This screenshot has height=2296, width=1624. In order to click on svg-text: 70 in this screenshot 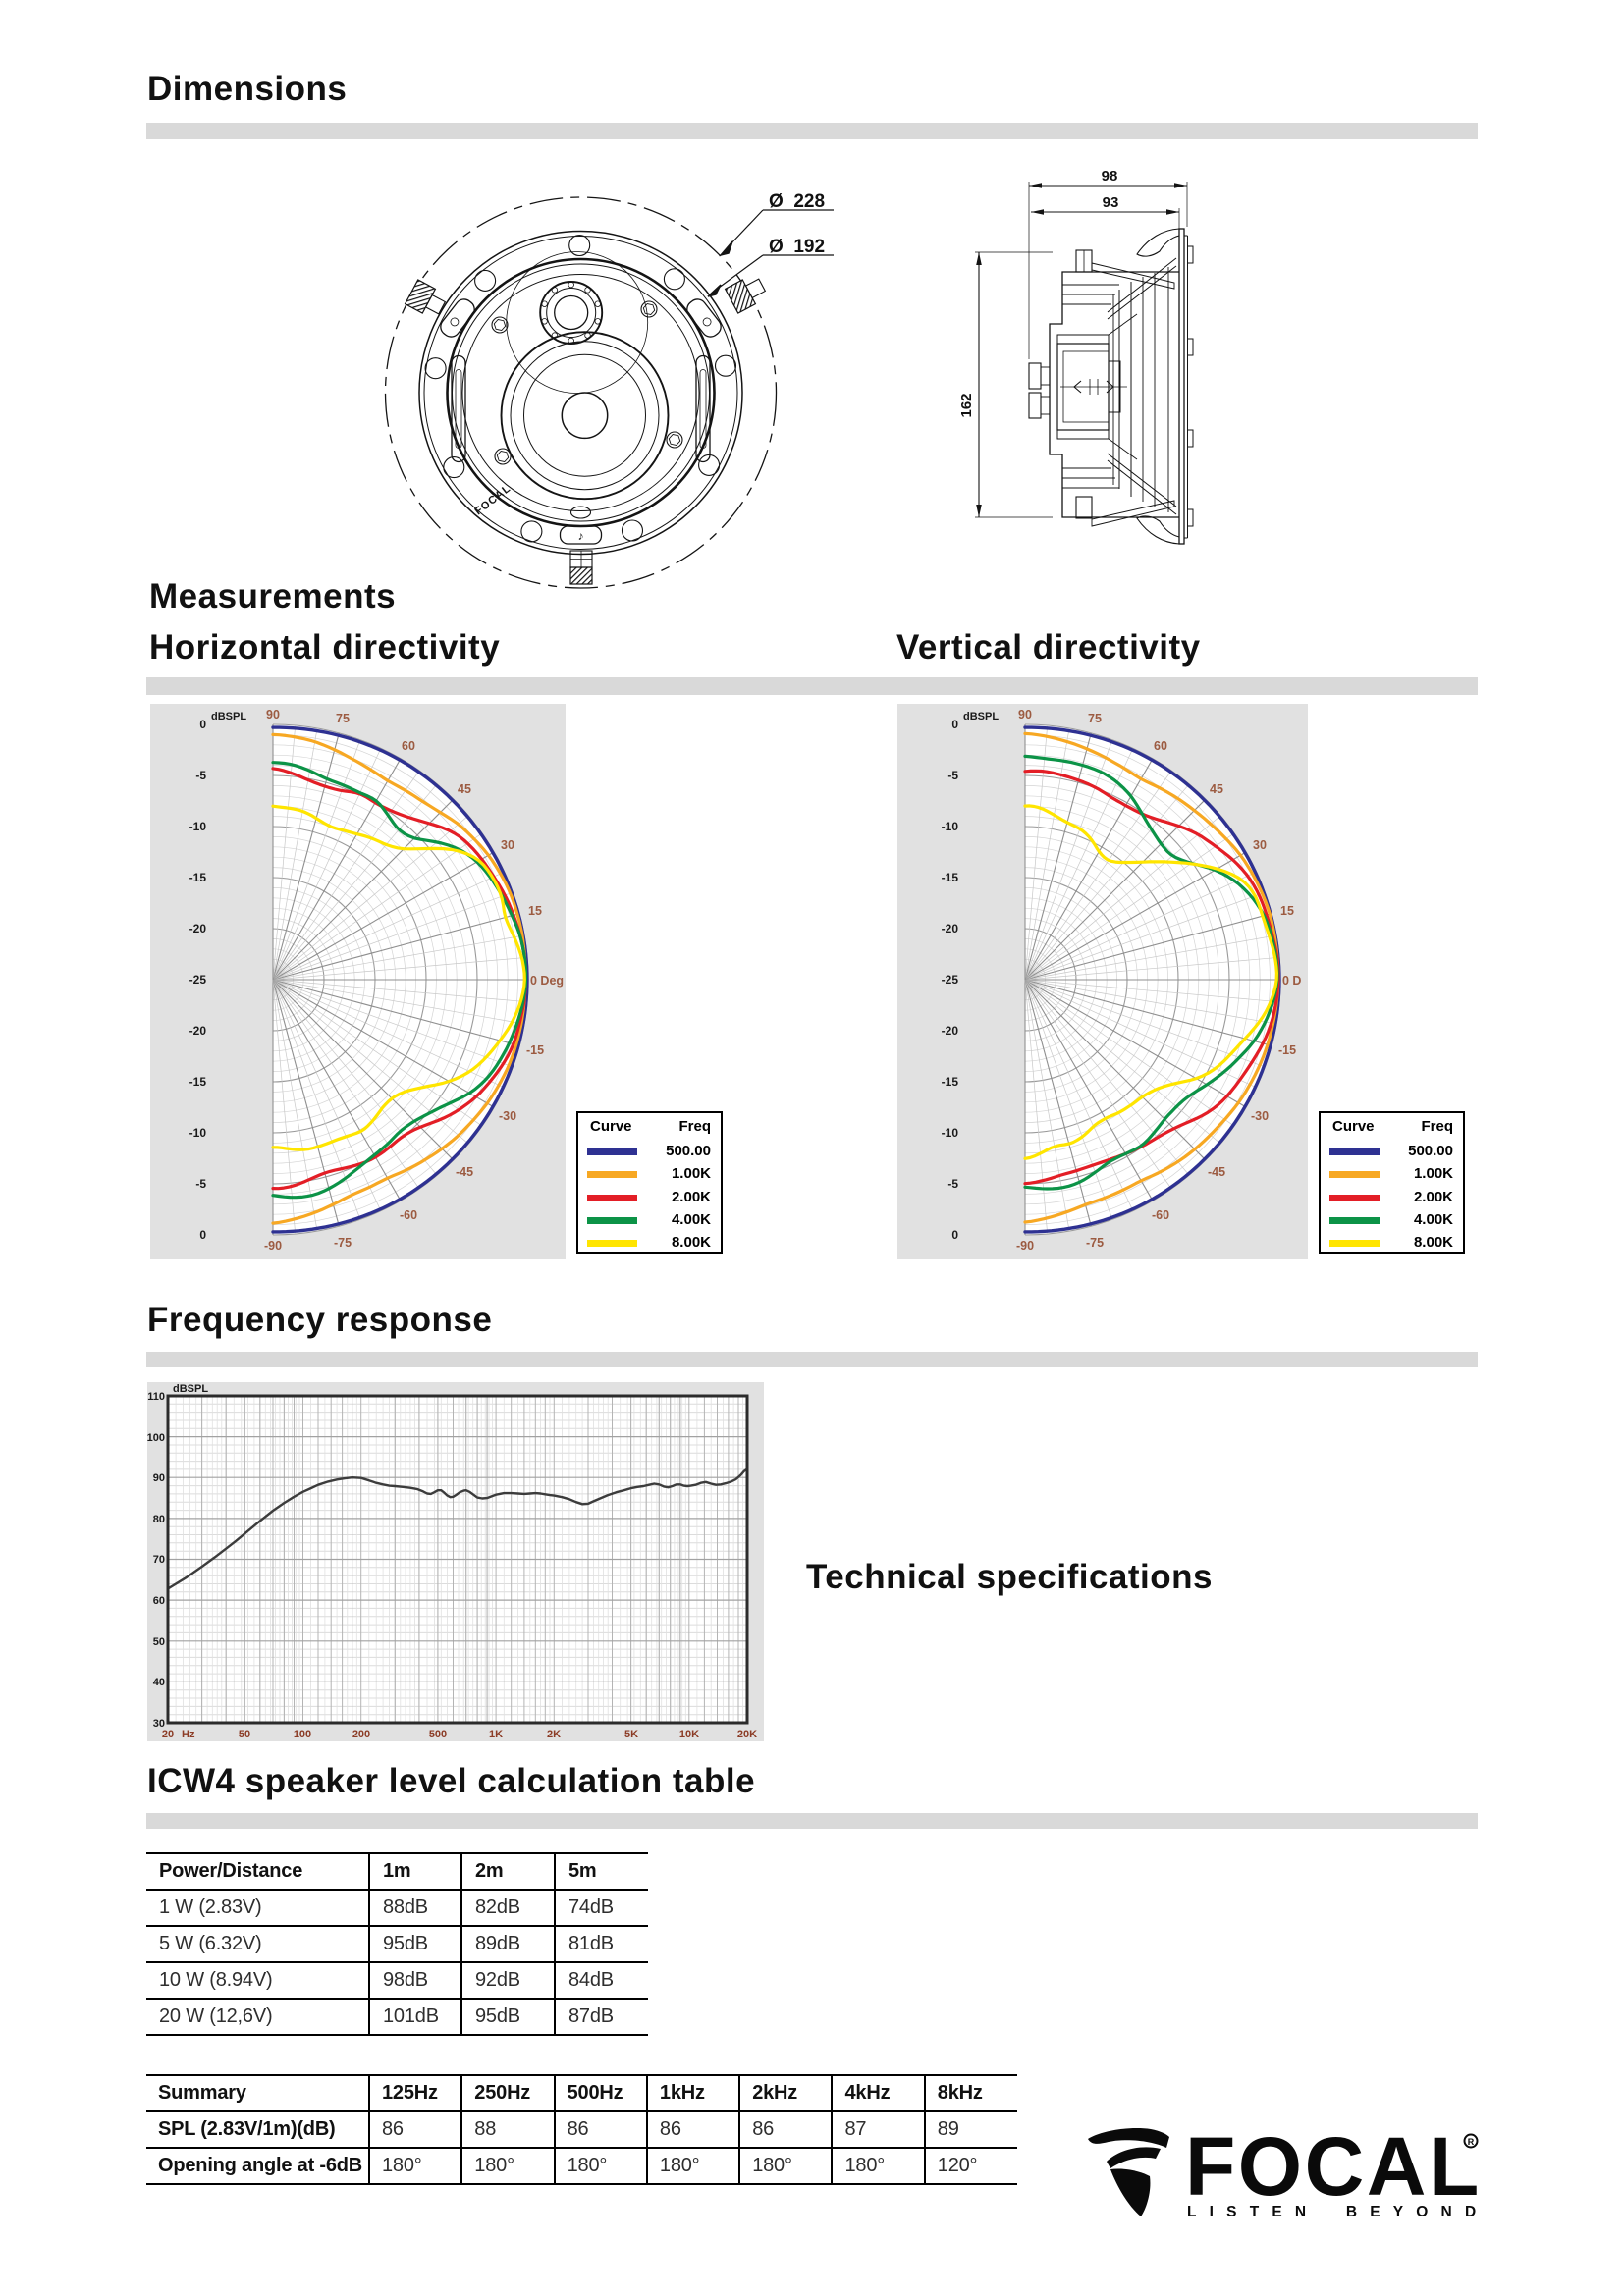, I will do `click(159, 1560)`.